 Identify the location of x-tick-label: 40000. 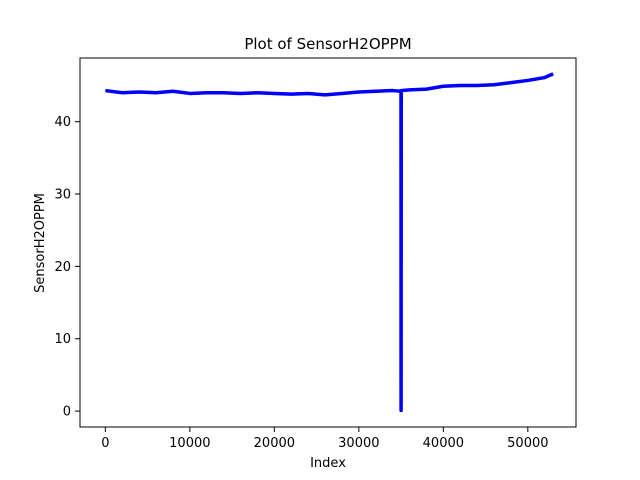
(443, 443).